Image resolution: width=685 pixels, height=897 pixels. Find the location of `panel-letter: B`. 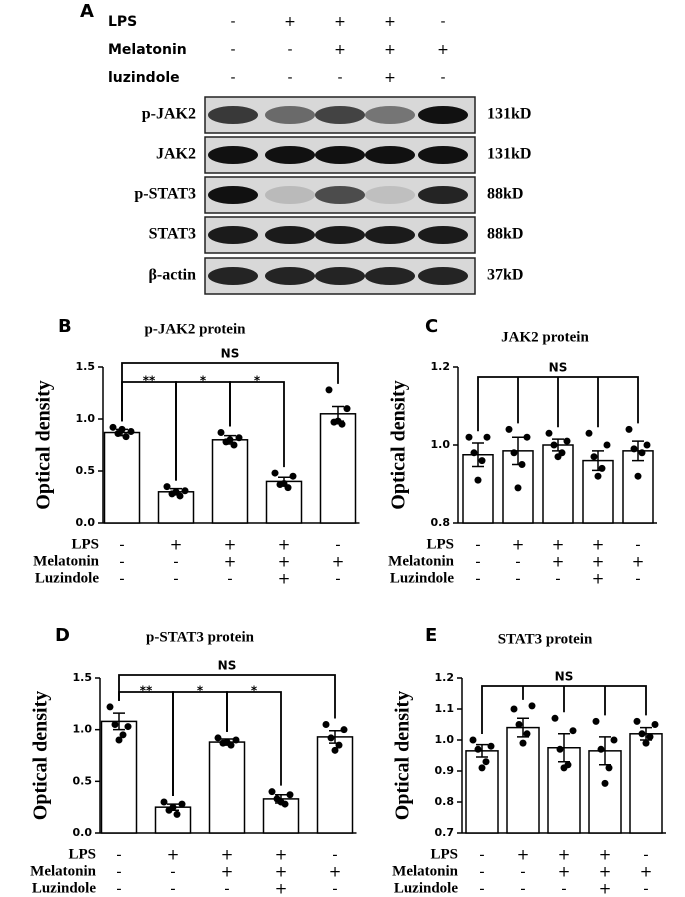

panel-letter: B is located at coordinates (65, 326).